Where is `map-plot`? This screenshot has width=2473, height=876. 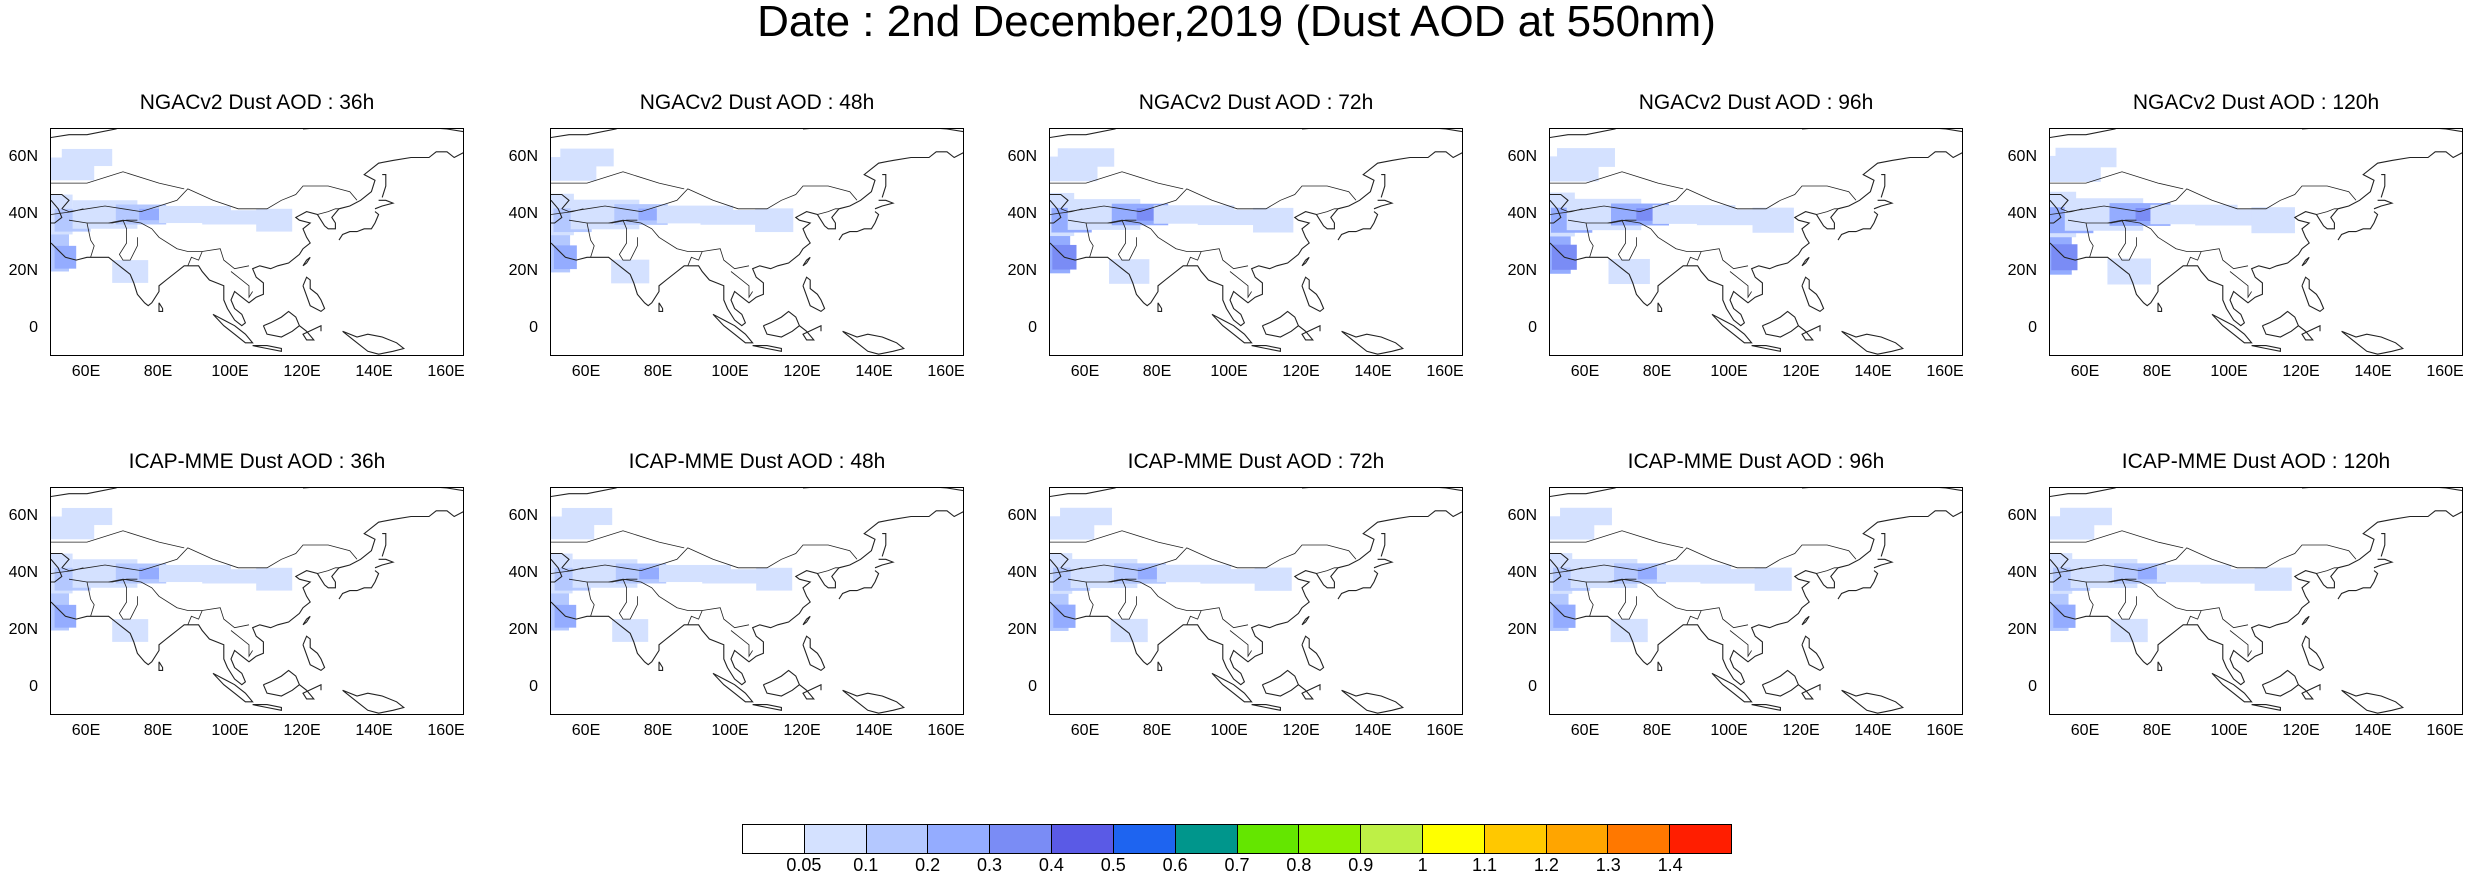
map-plot is located at coordinates (257, 242).